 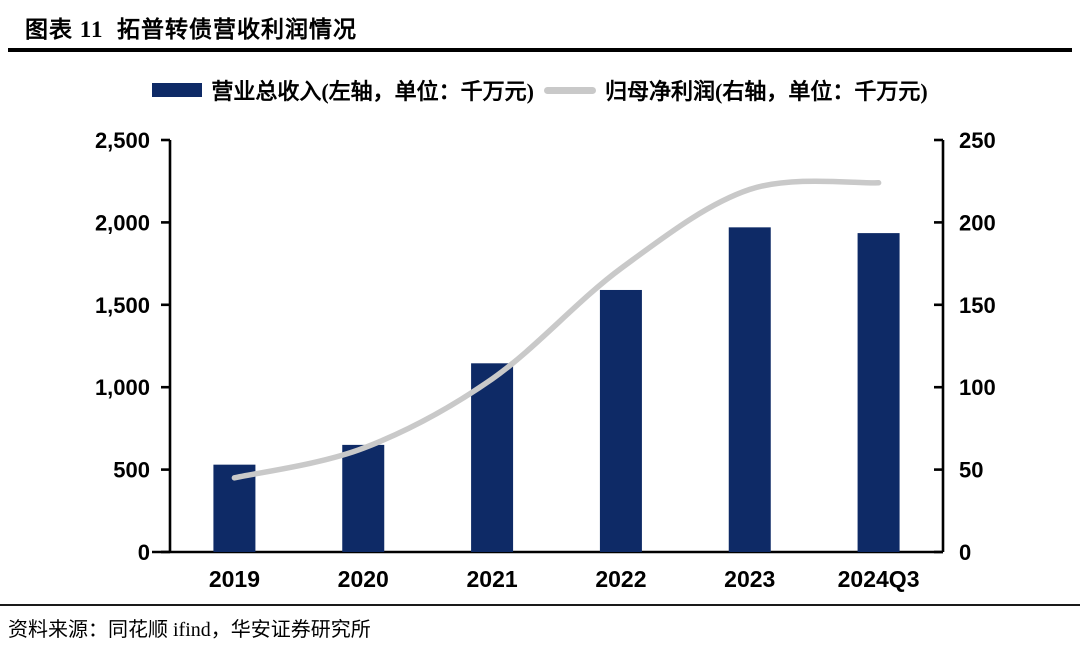 What do you see at coordinates (234, 579) in the screenshot?
I see `x-axis-label-2019: 2019` at bounding box center [234, 579].